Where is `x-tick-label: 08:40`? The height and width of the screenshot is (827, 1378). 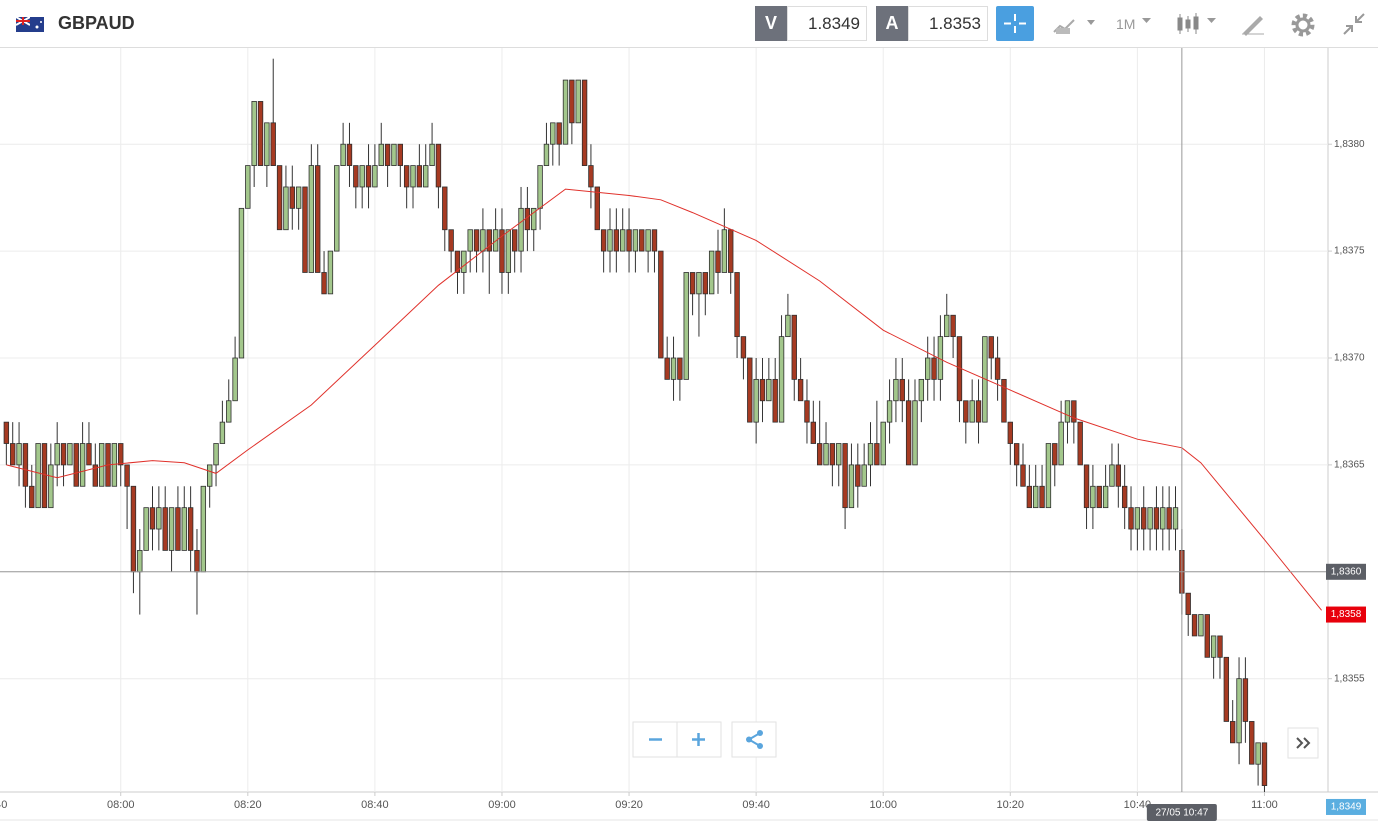
x-tick-label: 08:40 is located at coordinates (375, 805).